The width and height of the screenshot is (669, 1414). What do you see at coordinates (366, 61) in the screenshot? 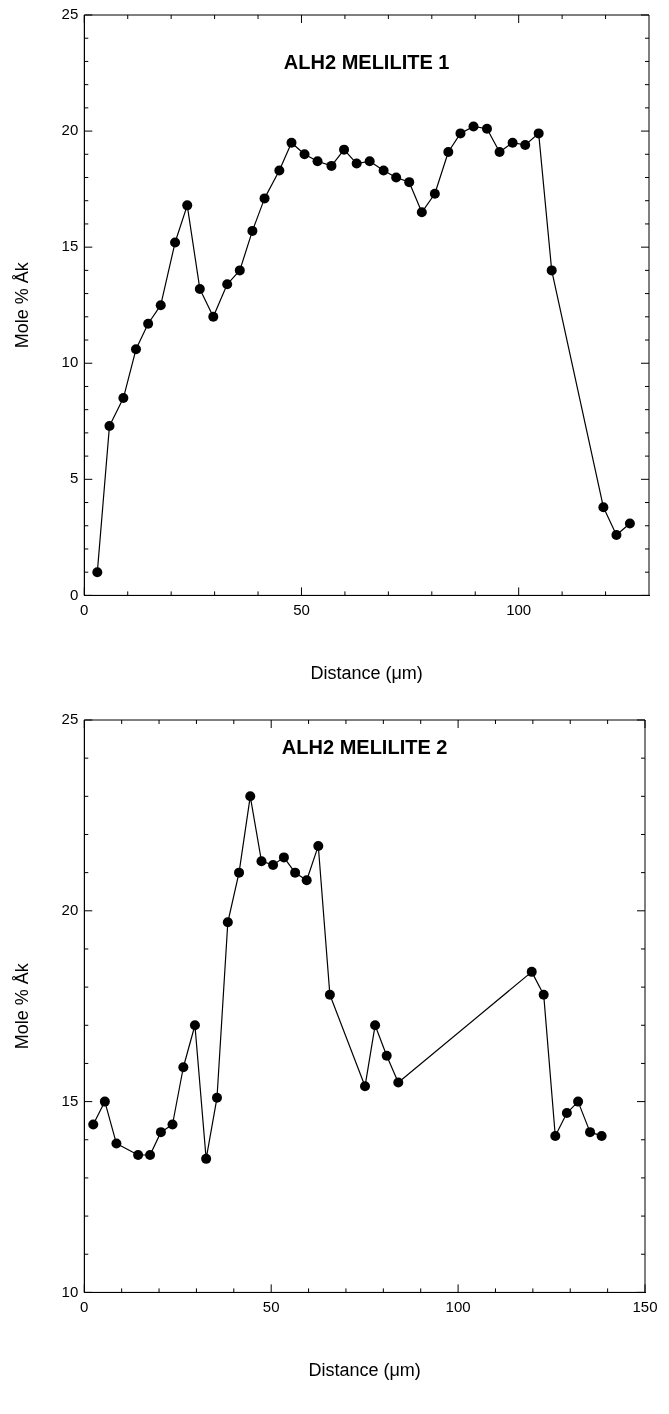
I see `text: ALH2 MELILITE 1` at bounding box center [366, 61].